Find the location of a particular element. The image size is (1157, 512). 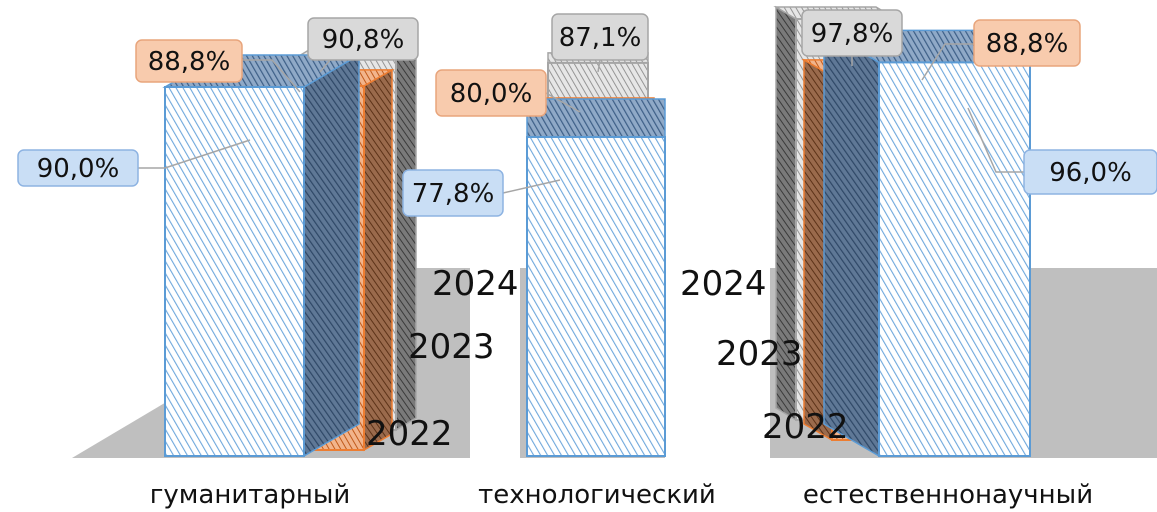

category-label: естественнонаучный is located at coordinates (948, 495).